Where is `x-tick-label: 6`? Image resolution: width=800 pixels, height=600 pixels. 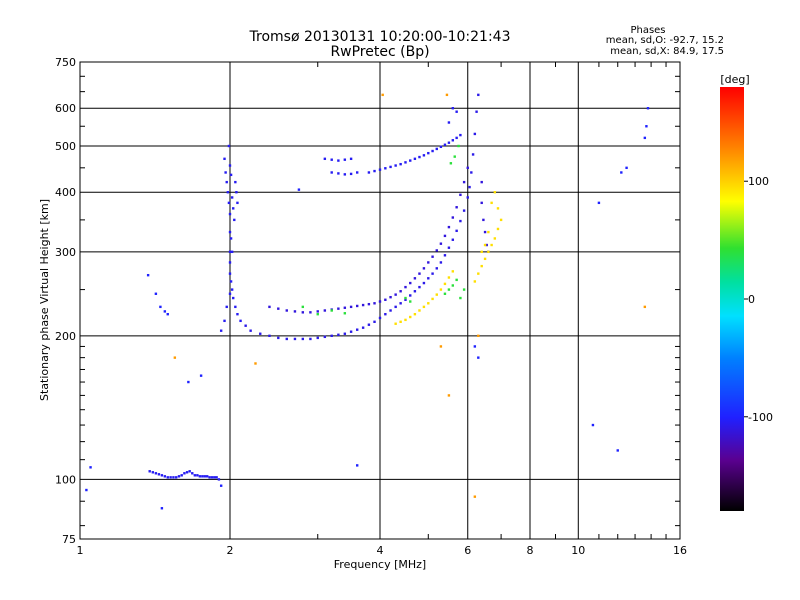 x-tick-label: 6 is located at coordinates (467, 550).